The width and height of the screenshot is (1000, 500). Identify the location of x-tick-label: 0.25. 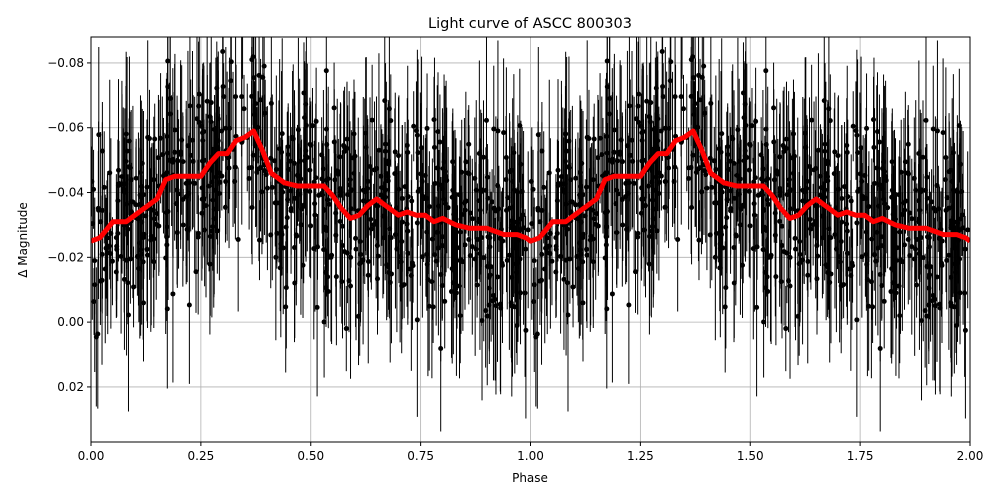
(201, 456).